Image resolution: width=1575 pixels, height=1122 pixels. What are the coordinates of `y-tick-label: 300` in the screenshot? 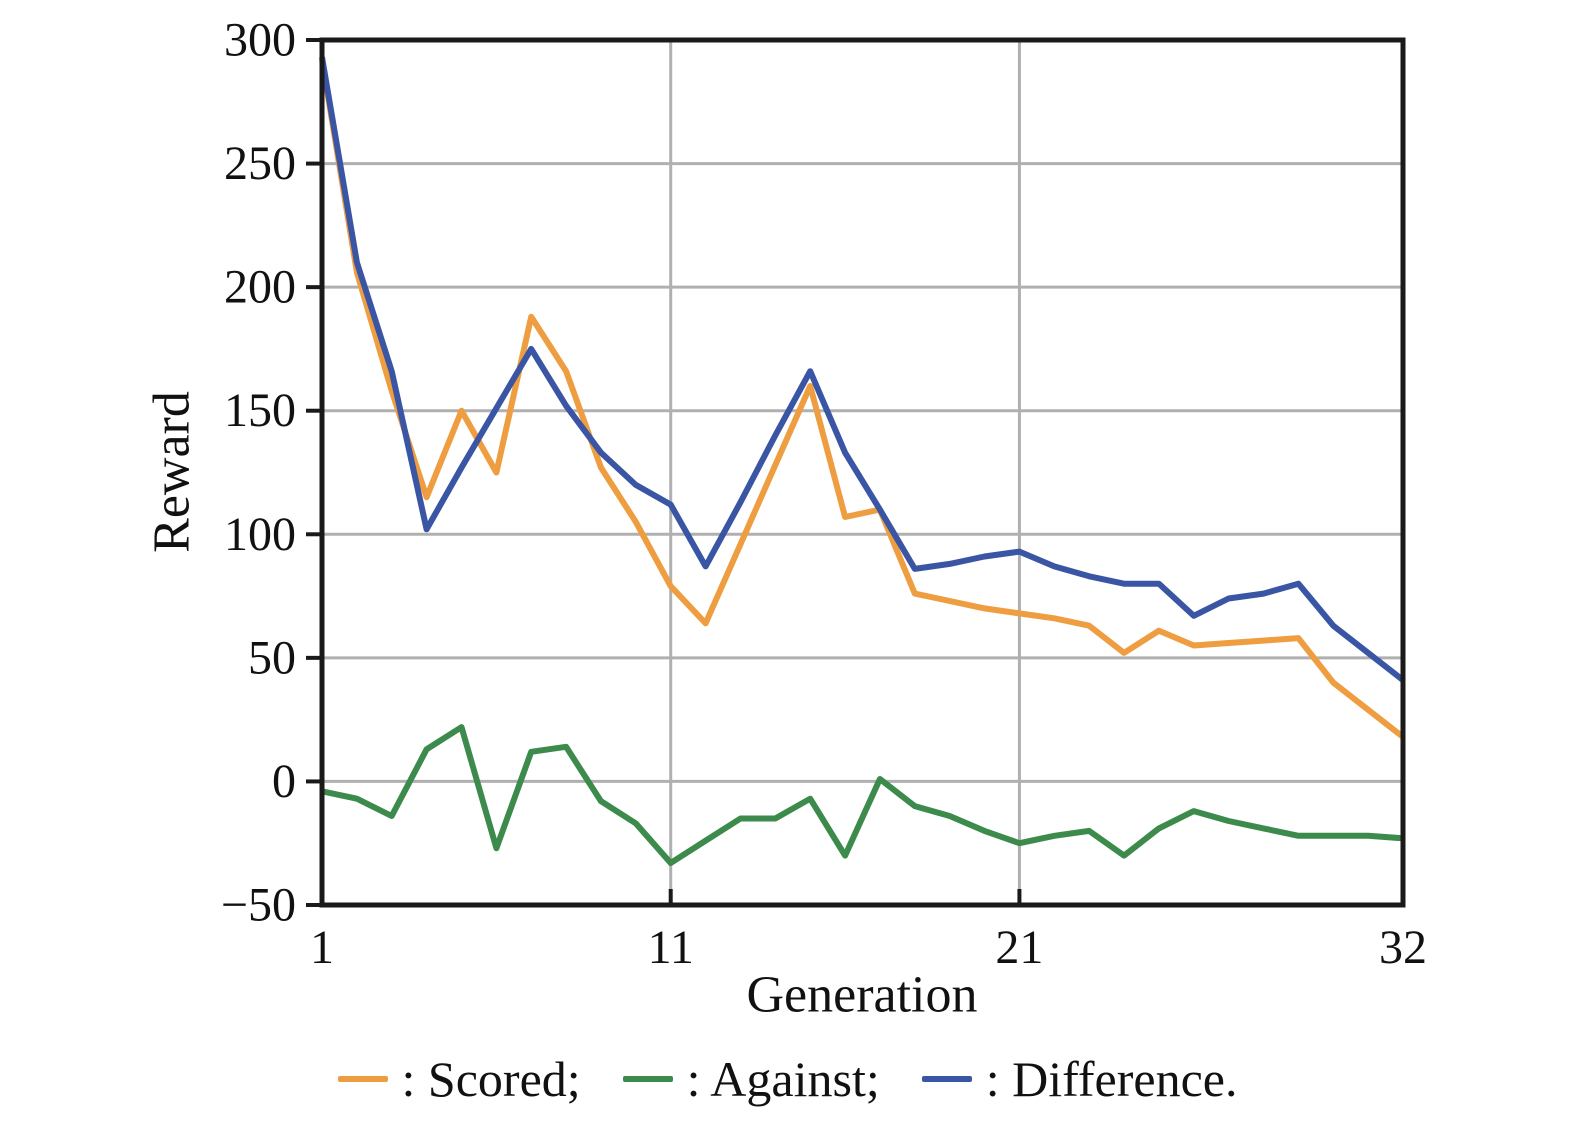 It's located at (260, 40).